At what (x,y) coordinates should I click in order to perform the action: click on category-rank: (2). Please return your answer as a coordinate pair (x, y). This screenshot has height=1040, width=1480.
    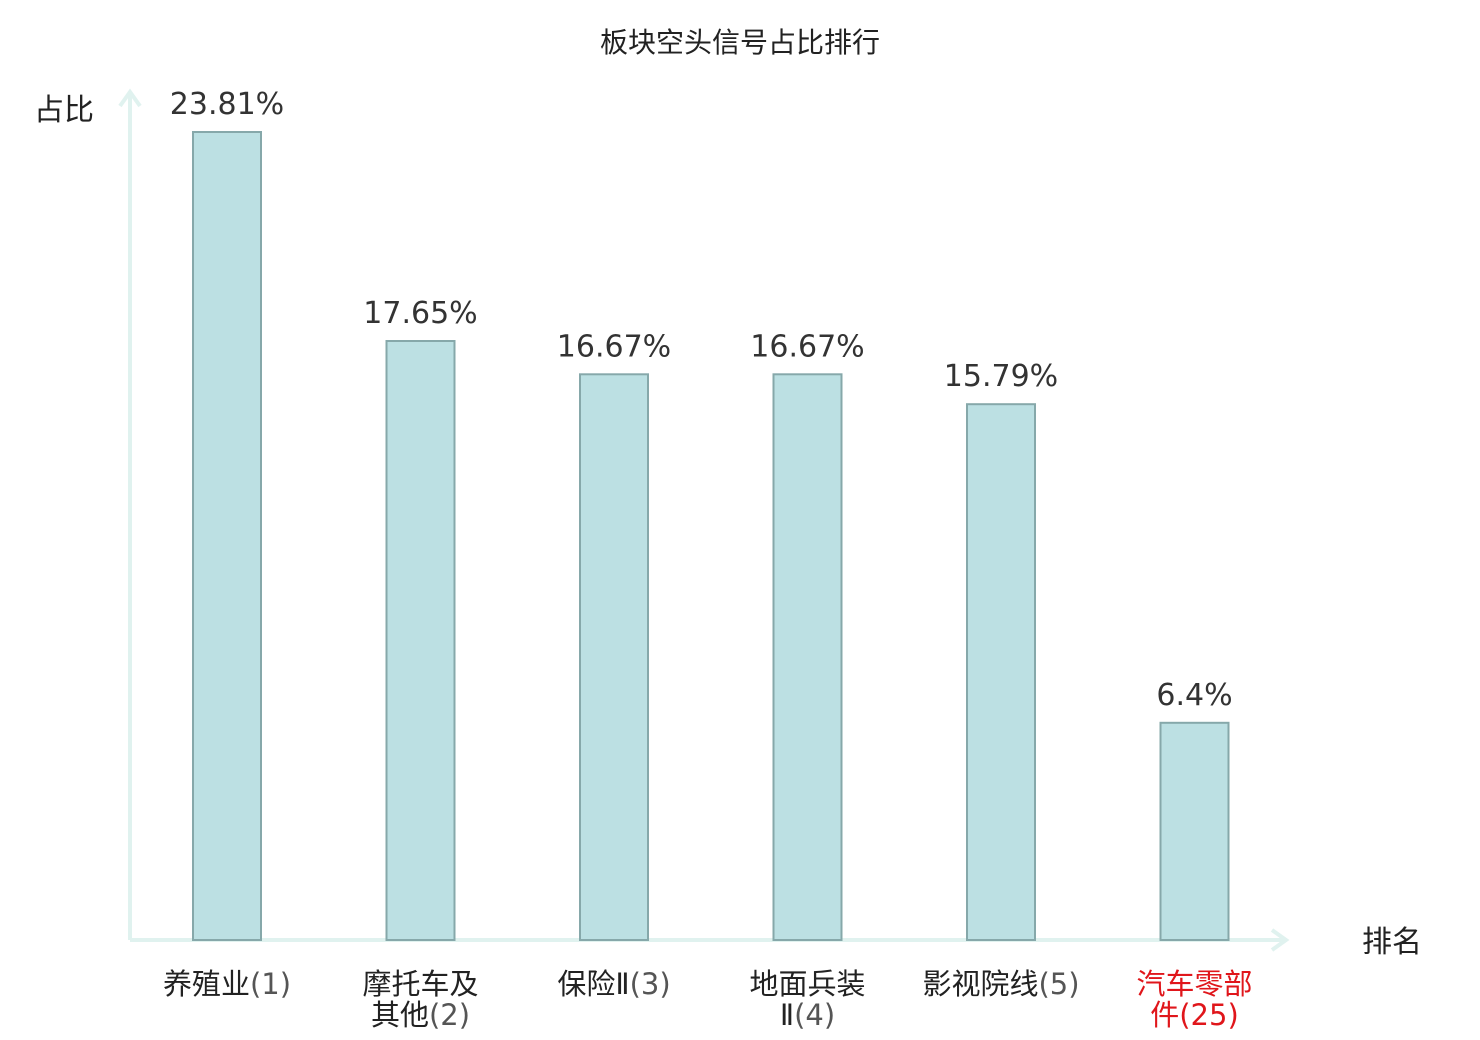
    Looking at the image, I should click on (449, 1015).